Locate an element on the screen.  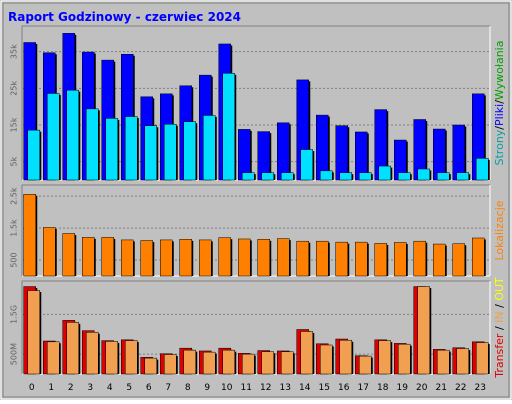
x-tick-label-1: 1 is located at coordinates (51, 388).